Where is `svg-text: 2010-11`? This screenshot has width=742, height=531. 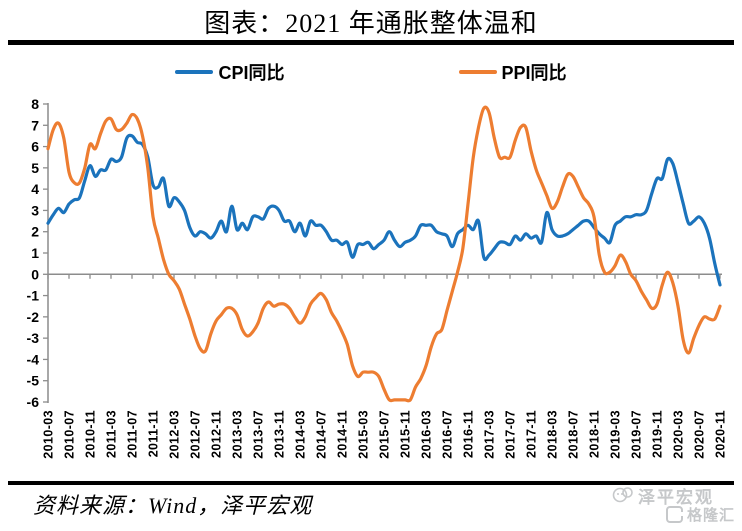 svg-text: 2010-11 is located at coordinates (91, 434).